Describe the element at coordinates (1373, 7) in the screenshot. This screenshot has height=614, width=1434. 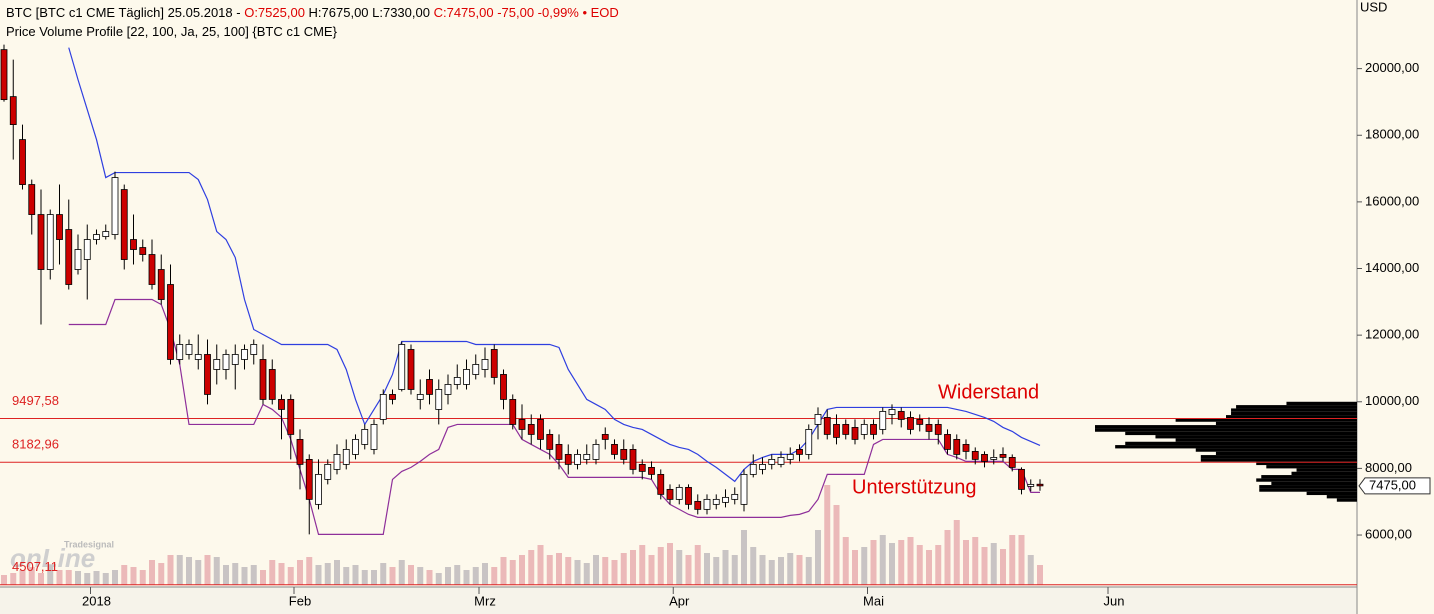
I see `y-unit: USD` at that location.